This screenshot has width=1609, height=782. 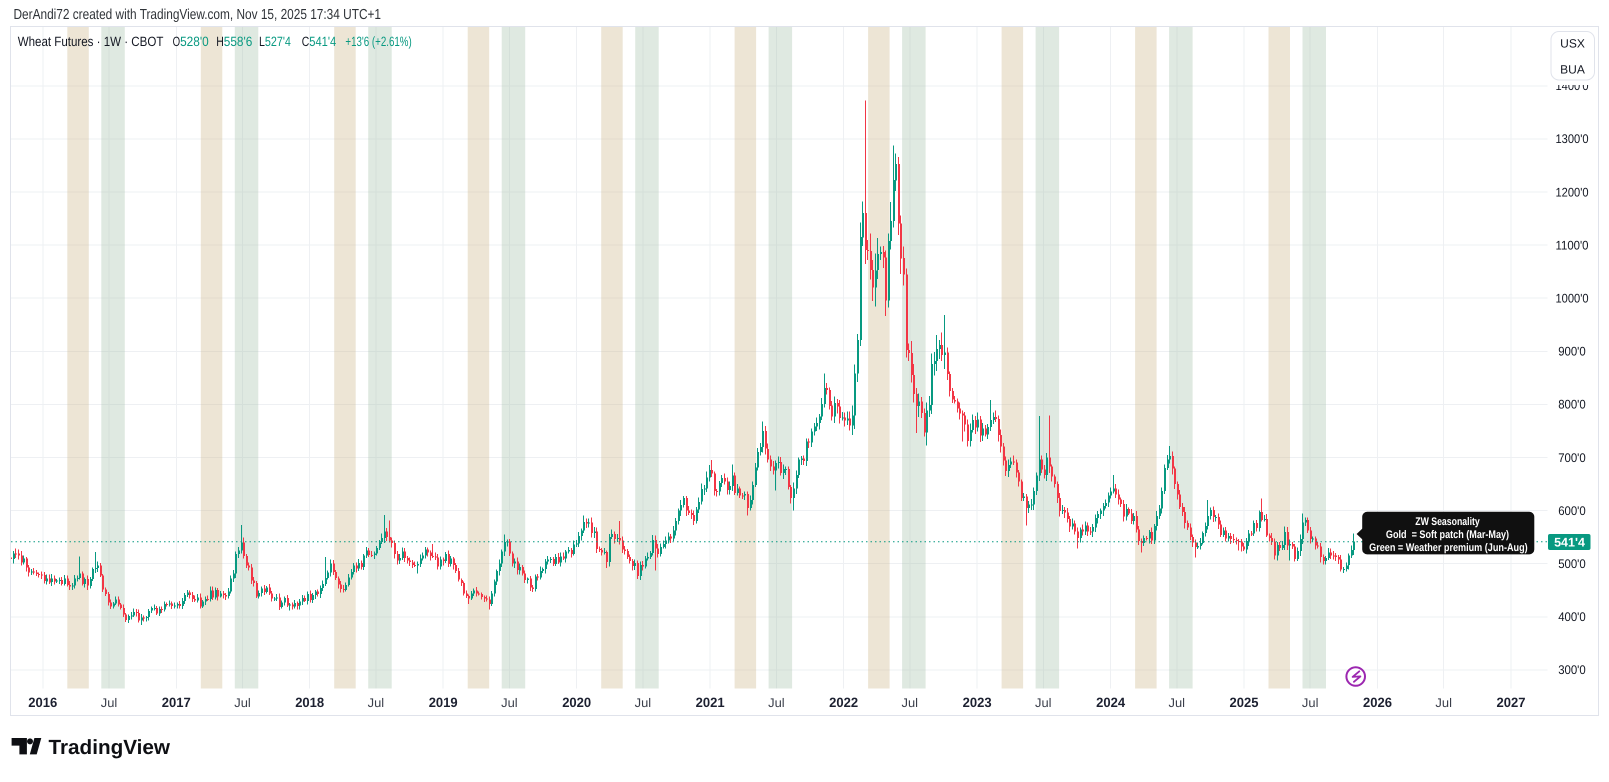 What do you see at coordinates (1572, 69) in the screenshot?
I see `svg-text: BUA` at bounding box center [1572, 69].